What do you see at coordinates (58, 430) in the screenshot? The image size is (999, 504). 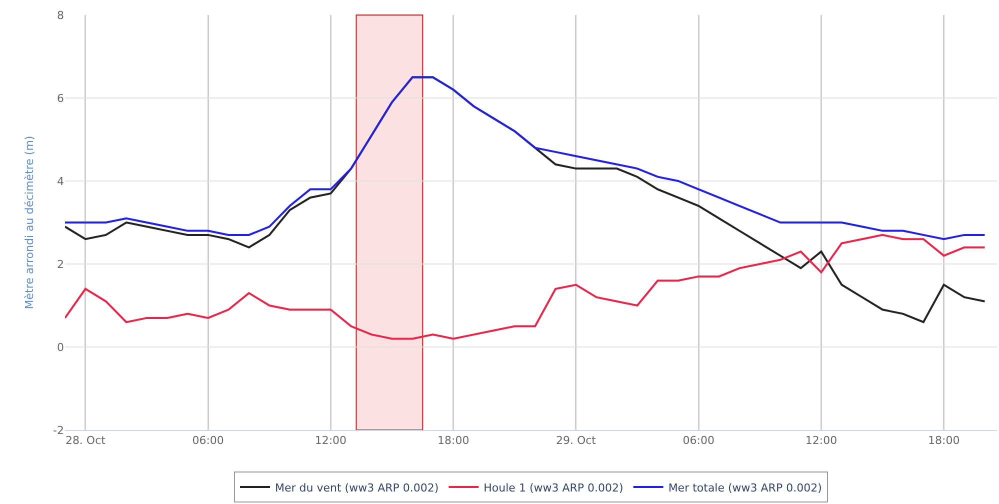 I see `y-tick-label: -2` at bounding box center [58, 430].